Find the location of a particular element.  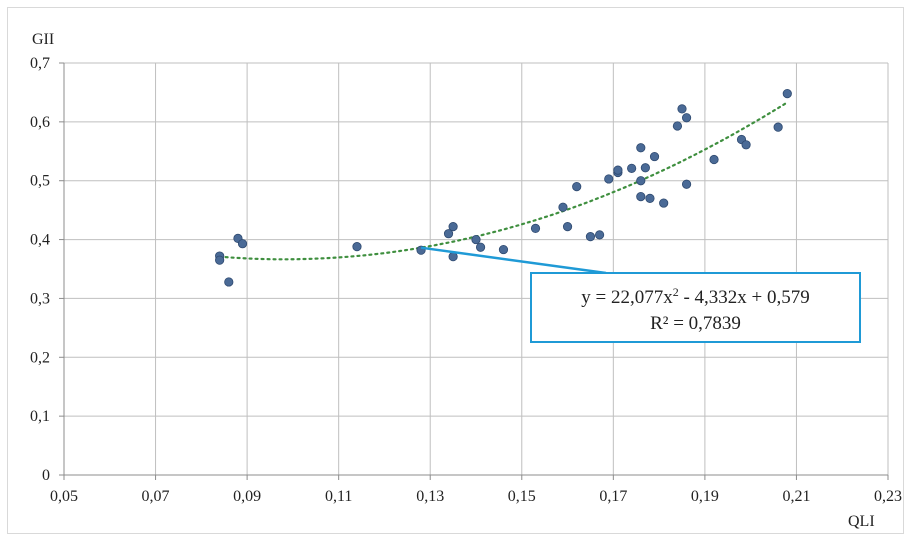

y-axis-title: GII is located at coordinates (43, 39).